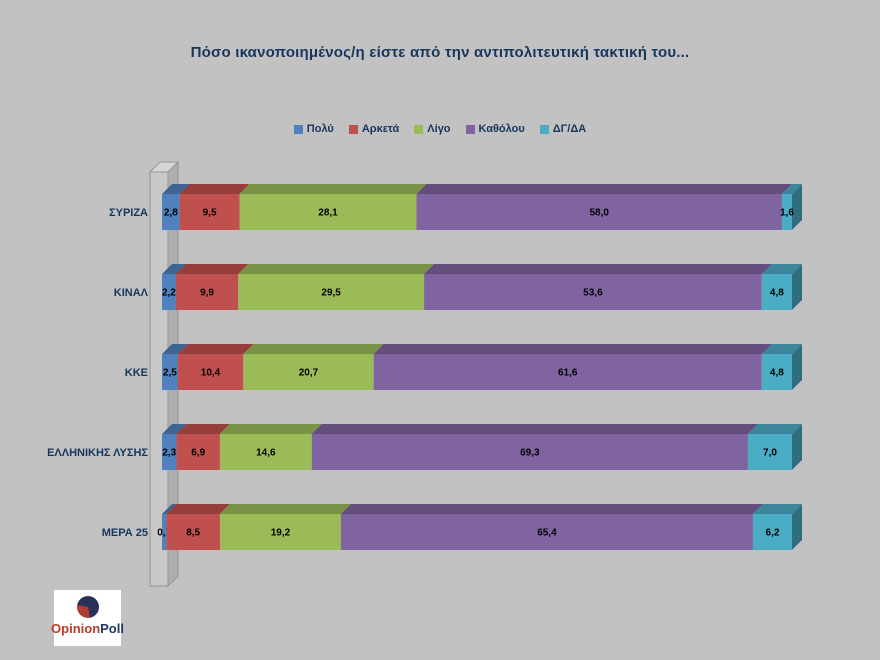 The image size is (880, 660). Describe the element at coordinates (131, 293) in the screenshot. I see `category-label: ΚΙΝΑΛ` at that location.